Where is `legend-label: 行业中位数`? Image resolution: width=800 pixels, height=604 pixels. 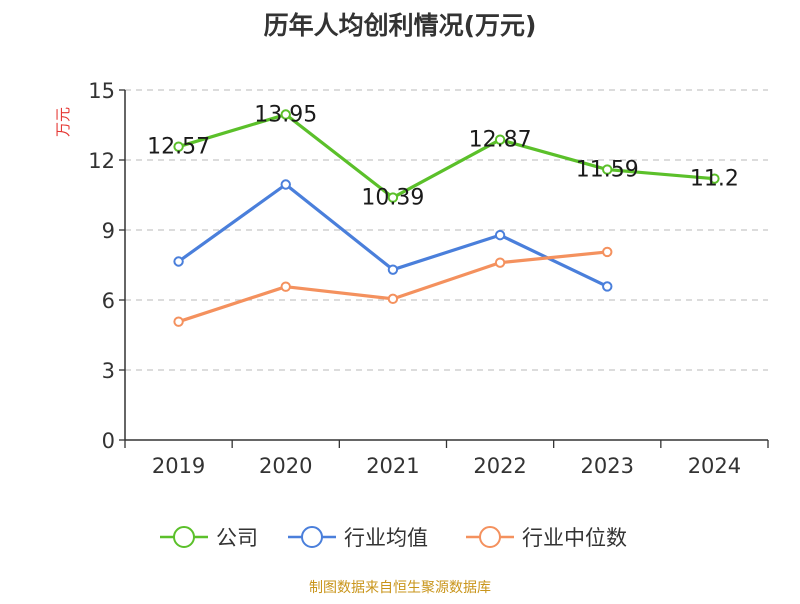 legend-label: 行业中位数 is located at coordinates (574, 538).